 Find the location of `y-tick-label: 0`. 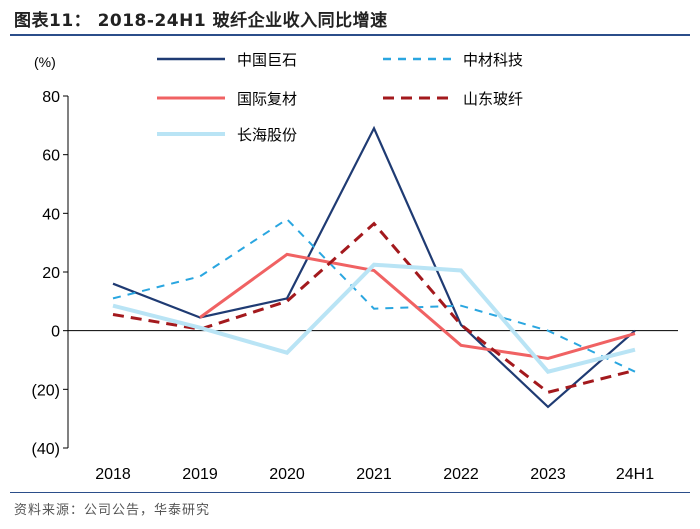

y-tick-label: 0 is located at coordinates (55, 332).